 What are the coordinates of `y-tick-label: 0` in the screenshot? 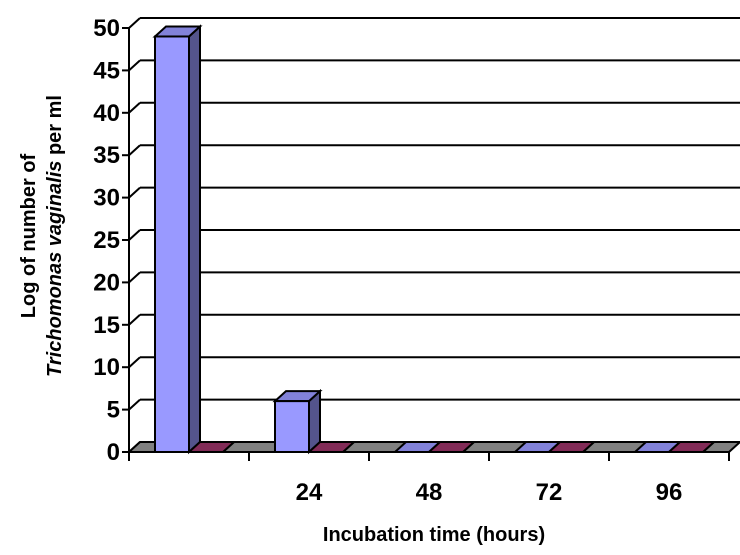 It's located at (113, 452).